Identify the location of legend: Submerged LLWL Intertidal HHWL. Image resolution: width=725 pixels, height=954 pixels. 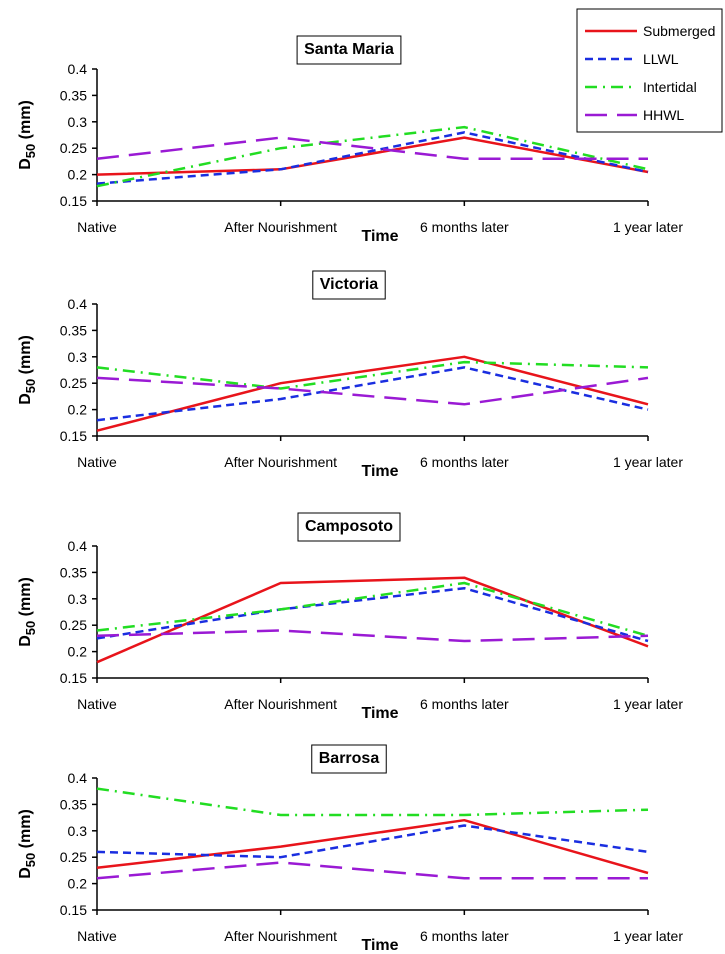
(649, 70).